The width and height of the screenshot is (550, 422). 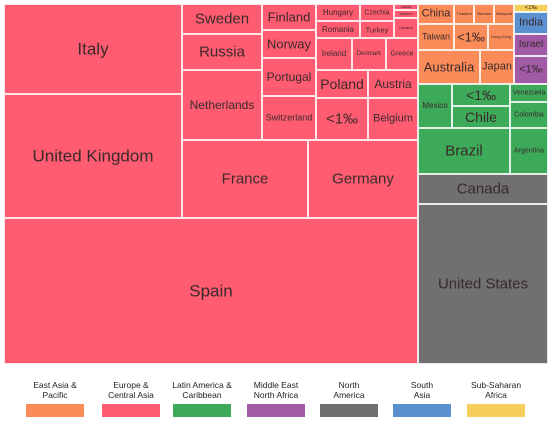 I want to click on treemap-tile-label: Austria, so click(x=393, y=84).